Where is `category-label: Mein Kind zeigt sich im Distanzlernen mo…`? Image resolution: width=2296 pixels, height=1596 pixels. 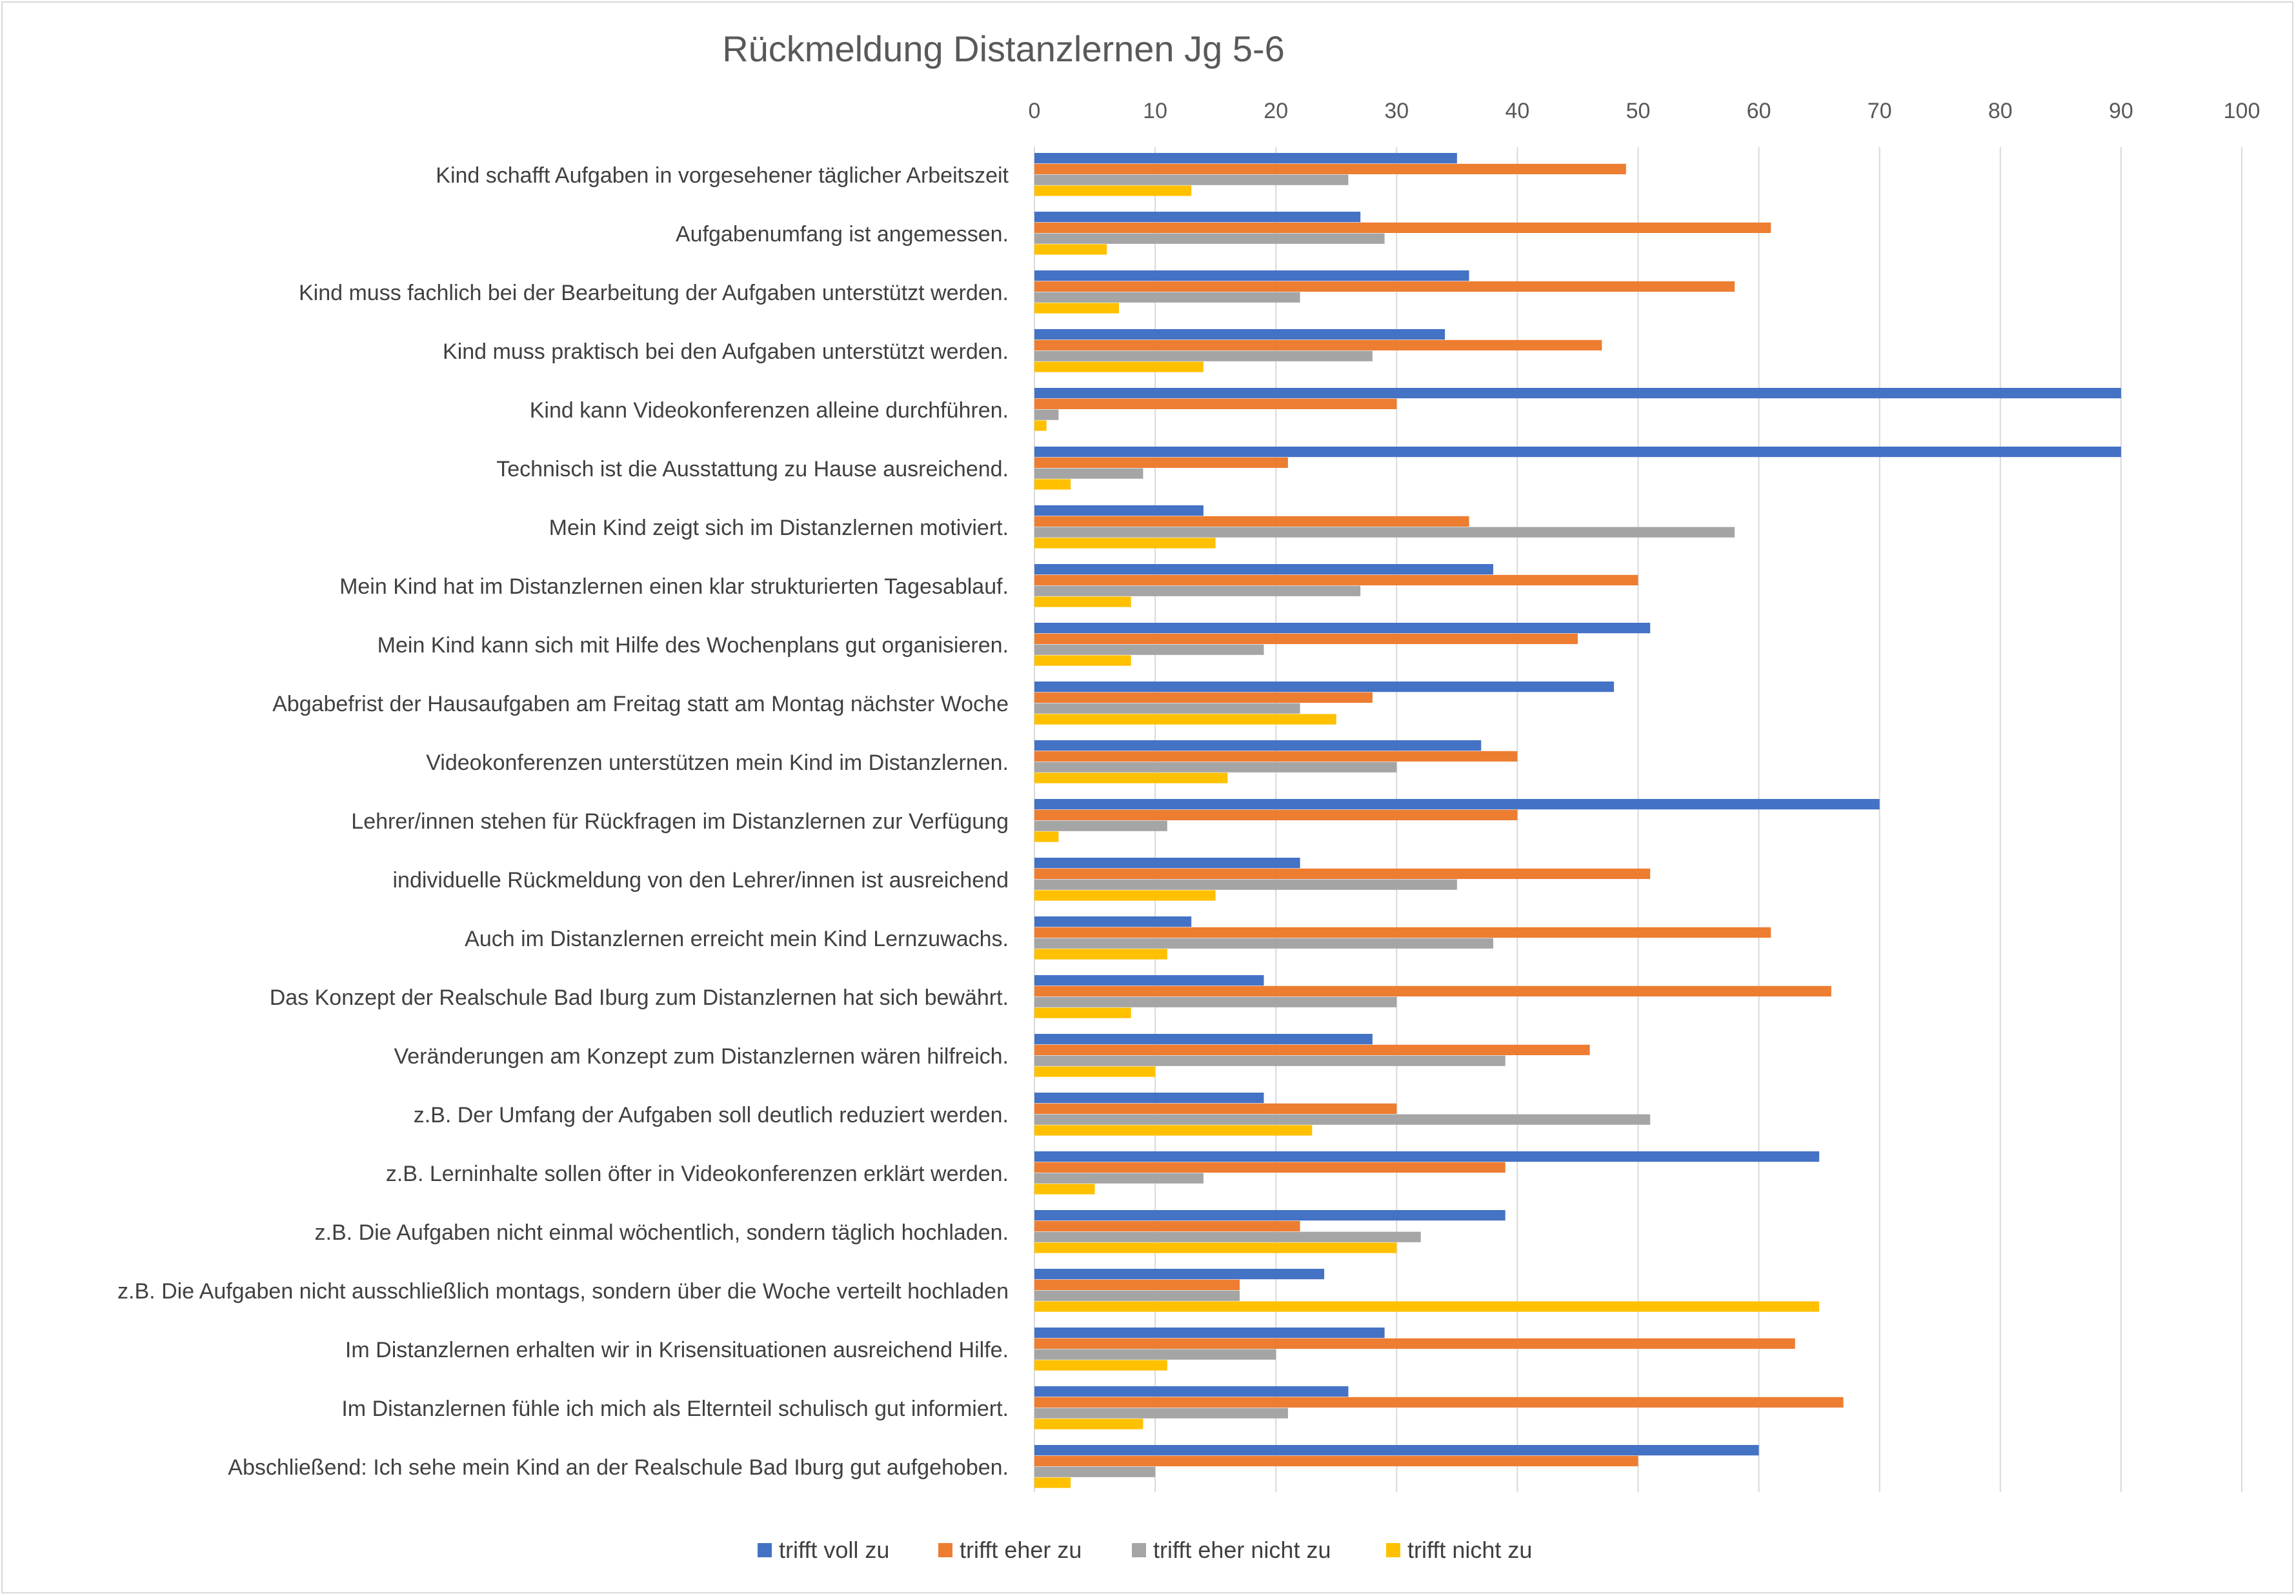 category-label: Mein Kind zeigt sich im Distanzlernen mo… is located at coordinates (779, 528).